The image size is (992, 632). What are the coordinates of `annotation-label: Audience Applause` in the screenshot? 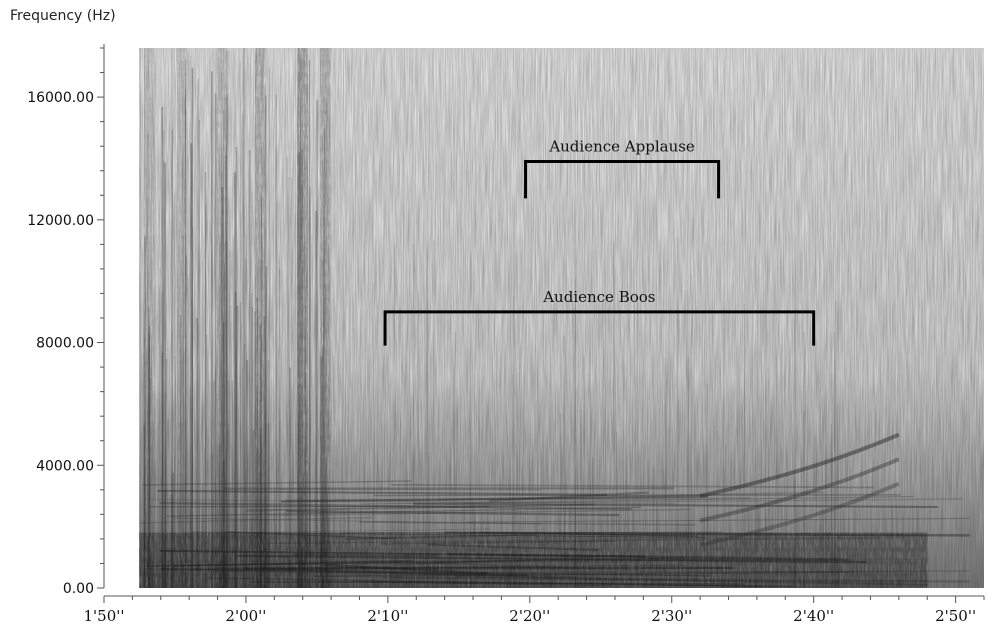 It's located at (621, 147).